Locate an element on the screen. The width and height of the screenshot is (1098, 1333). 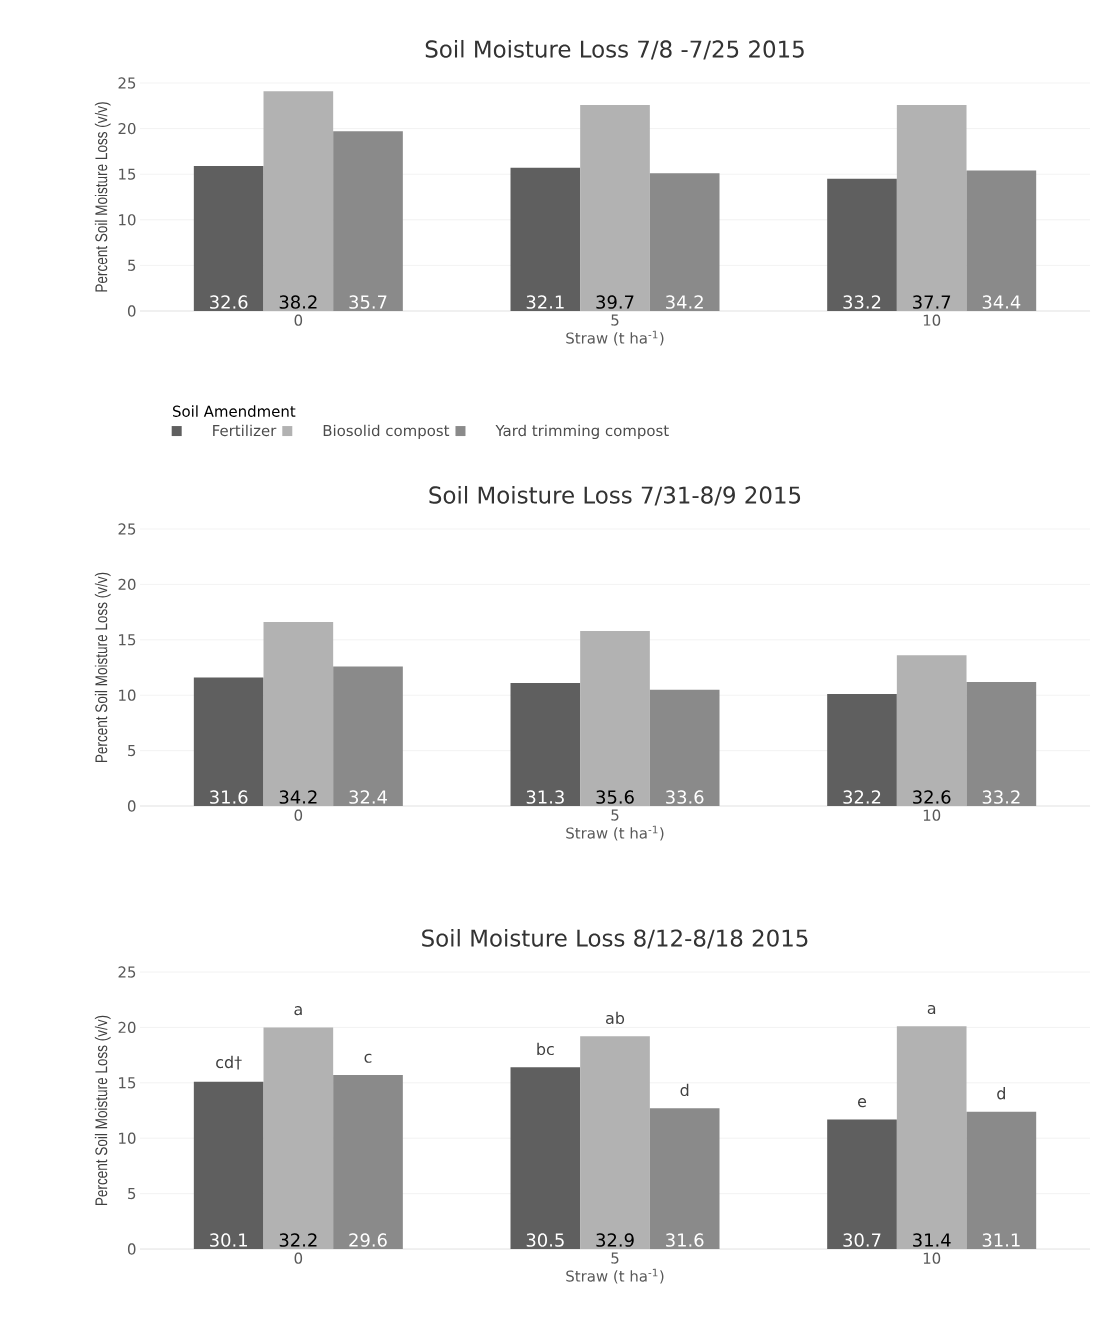
annotation: 30.7 is located at coordinates (862, 1240).